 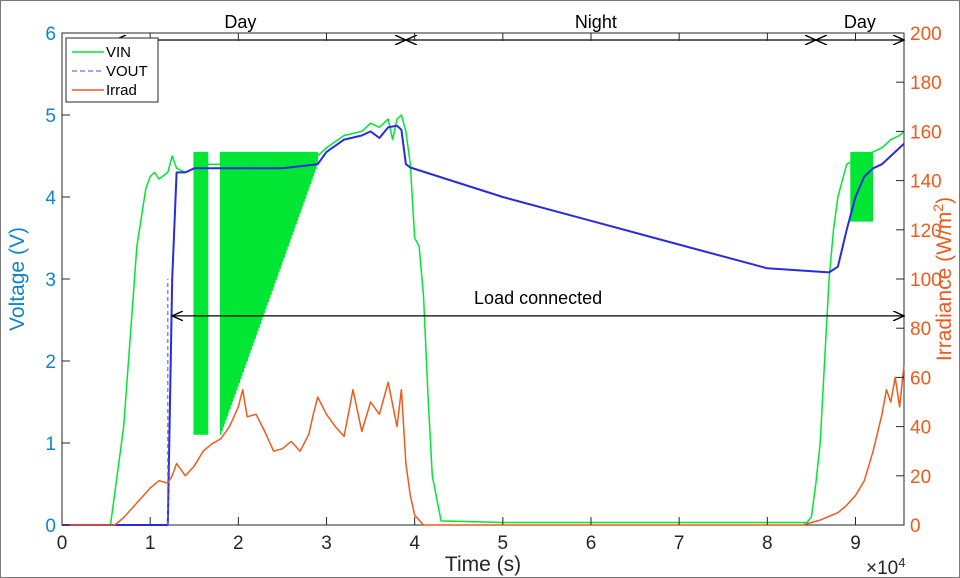 What do you see at coordinates (150, 543) in the screenshot?
I see `x-tick-label: 1` at bounding box center [150, 543].